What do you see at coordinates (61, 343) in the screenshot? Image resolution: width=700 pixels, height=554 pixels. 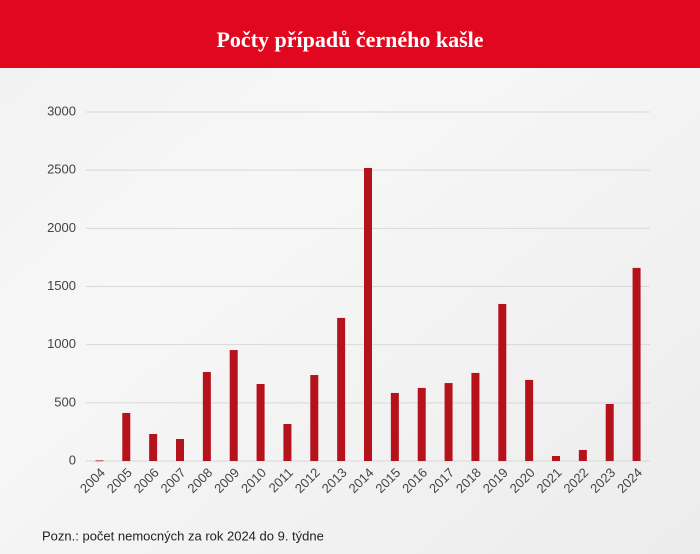 I see `y-tick-label: 1000` at bounding box center [61, 343].